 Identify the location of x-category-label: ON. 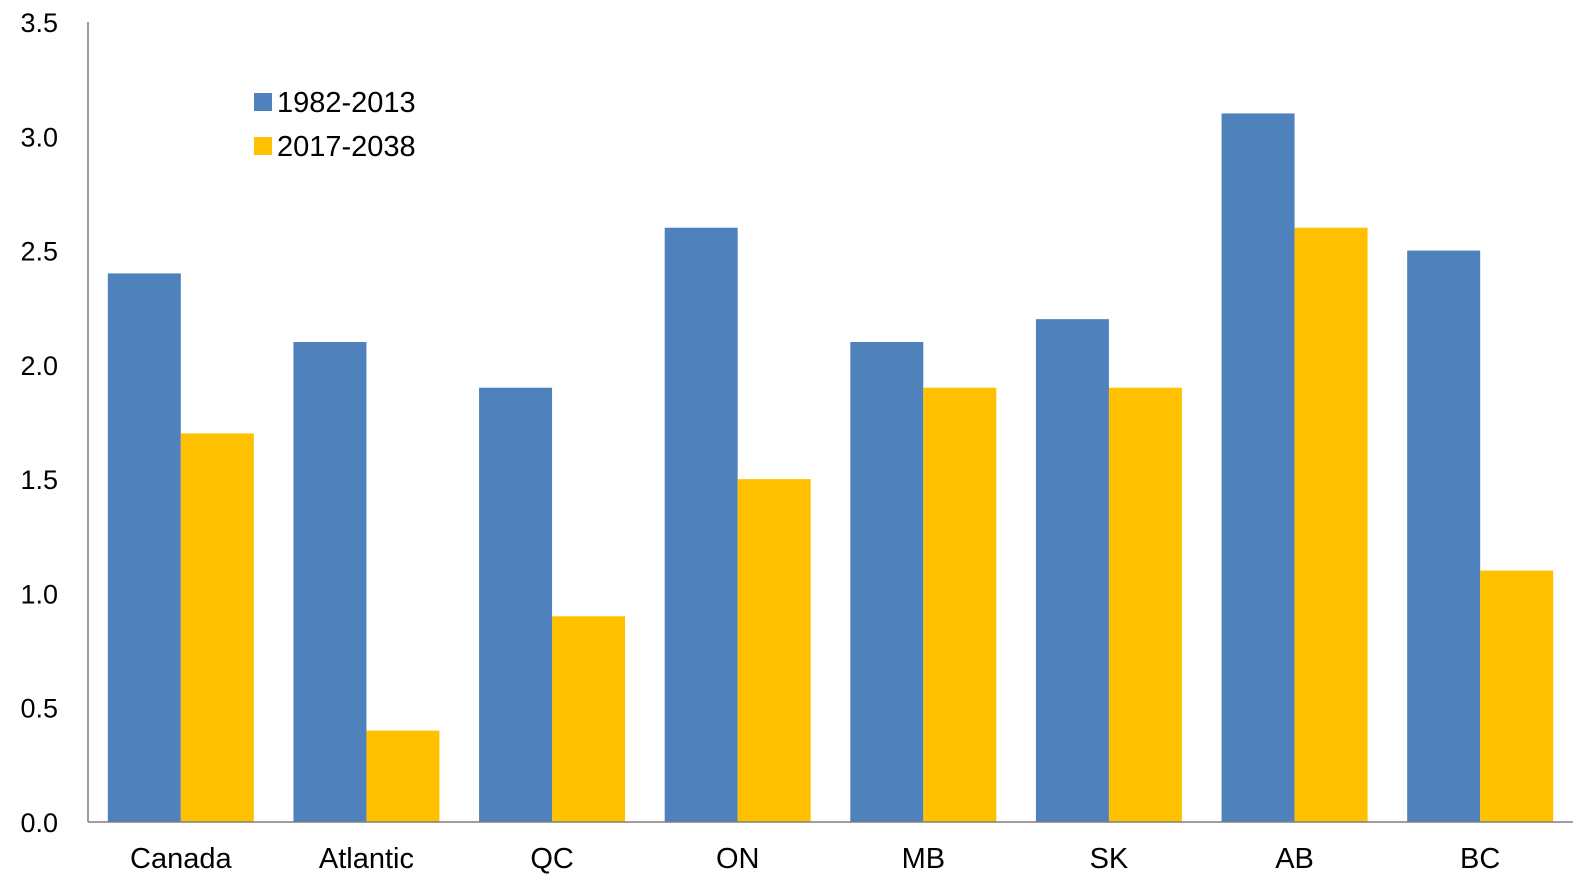
(738, 859).